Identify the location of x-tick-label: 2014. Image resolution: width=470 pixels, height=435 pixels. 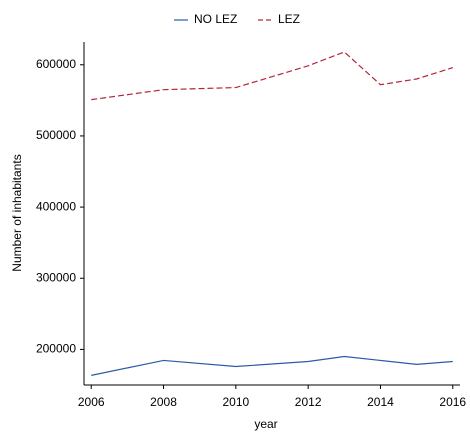
(380, 402).